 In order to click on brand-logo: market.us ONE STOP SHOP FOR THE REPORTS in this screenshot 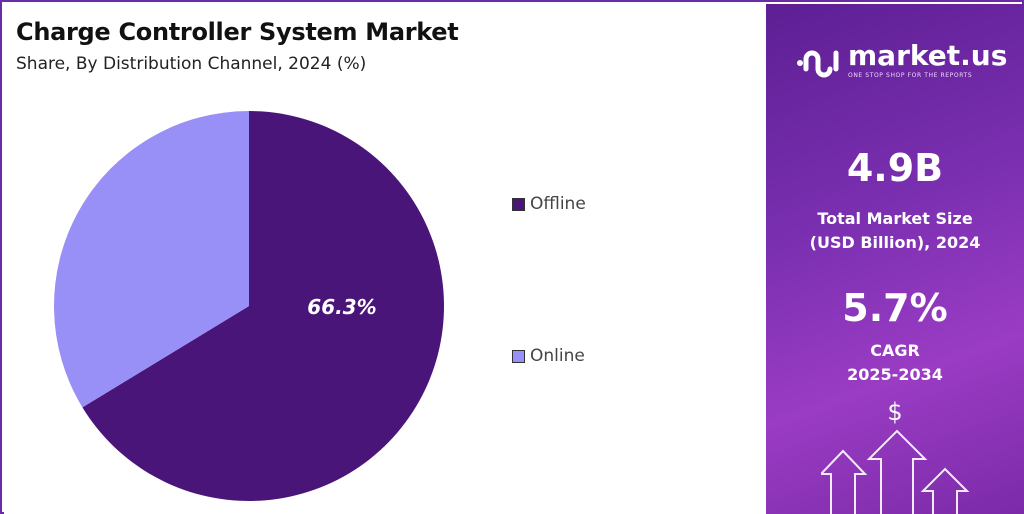, I will do `click(901, 60)`.